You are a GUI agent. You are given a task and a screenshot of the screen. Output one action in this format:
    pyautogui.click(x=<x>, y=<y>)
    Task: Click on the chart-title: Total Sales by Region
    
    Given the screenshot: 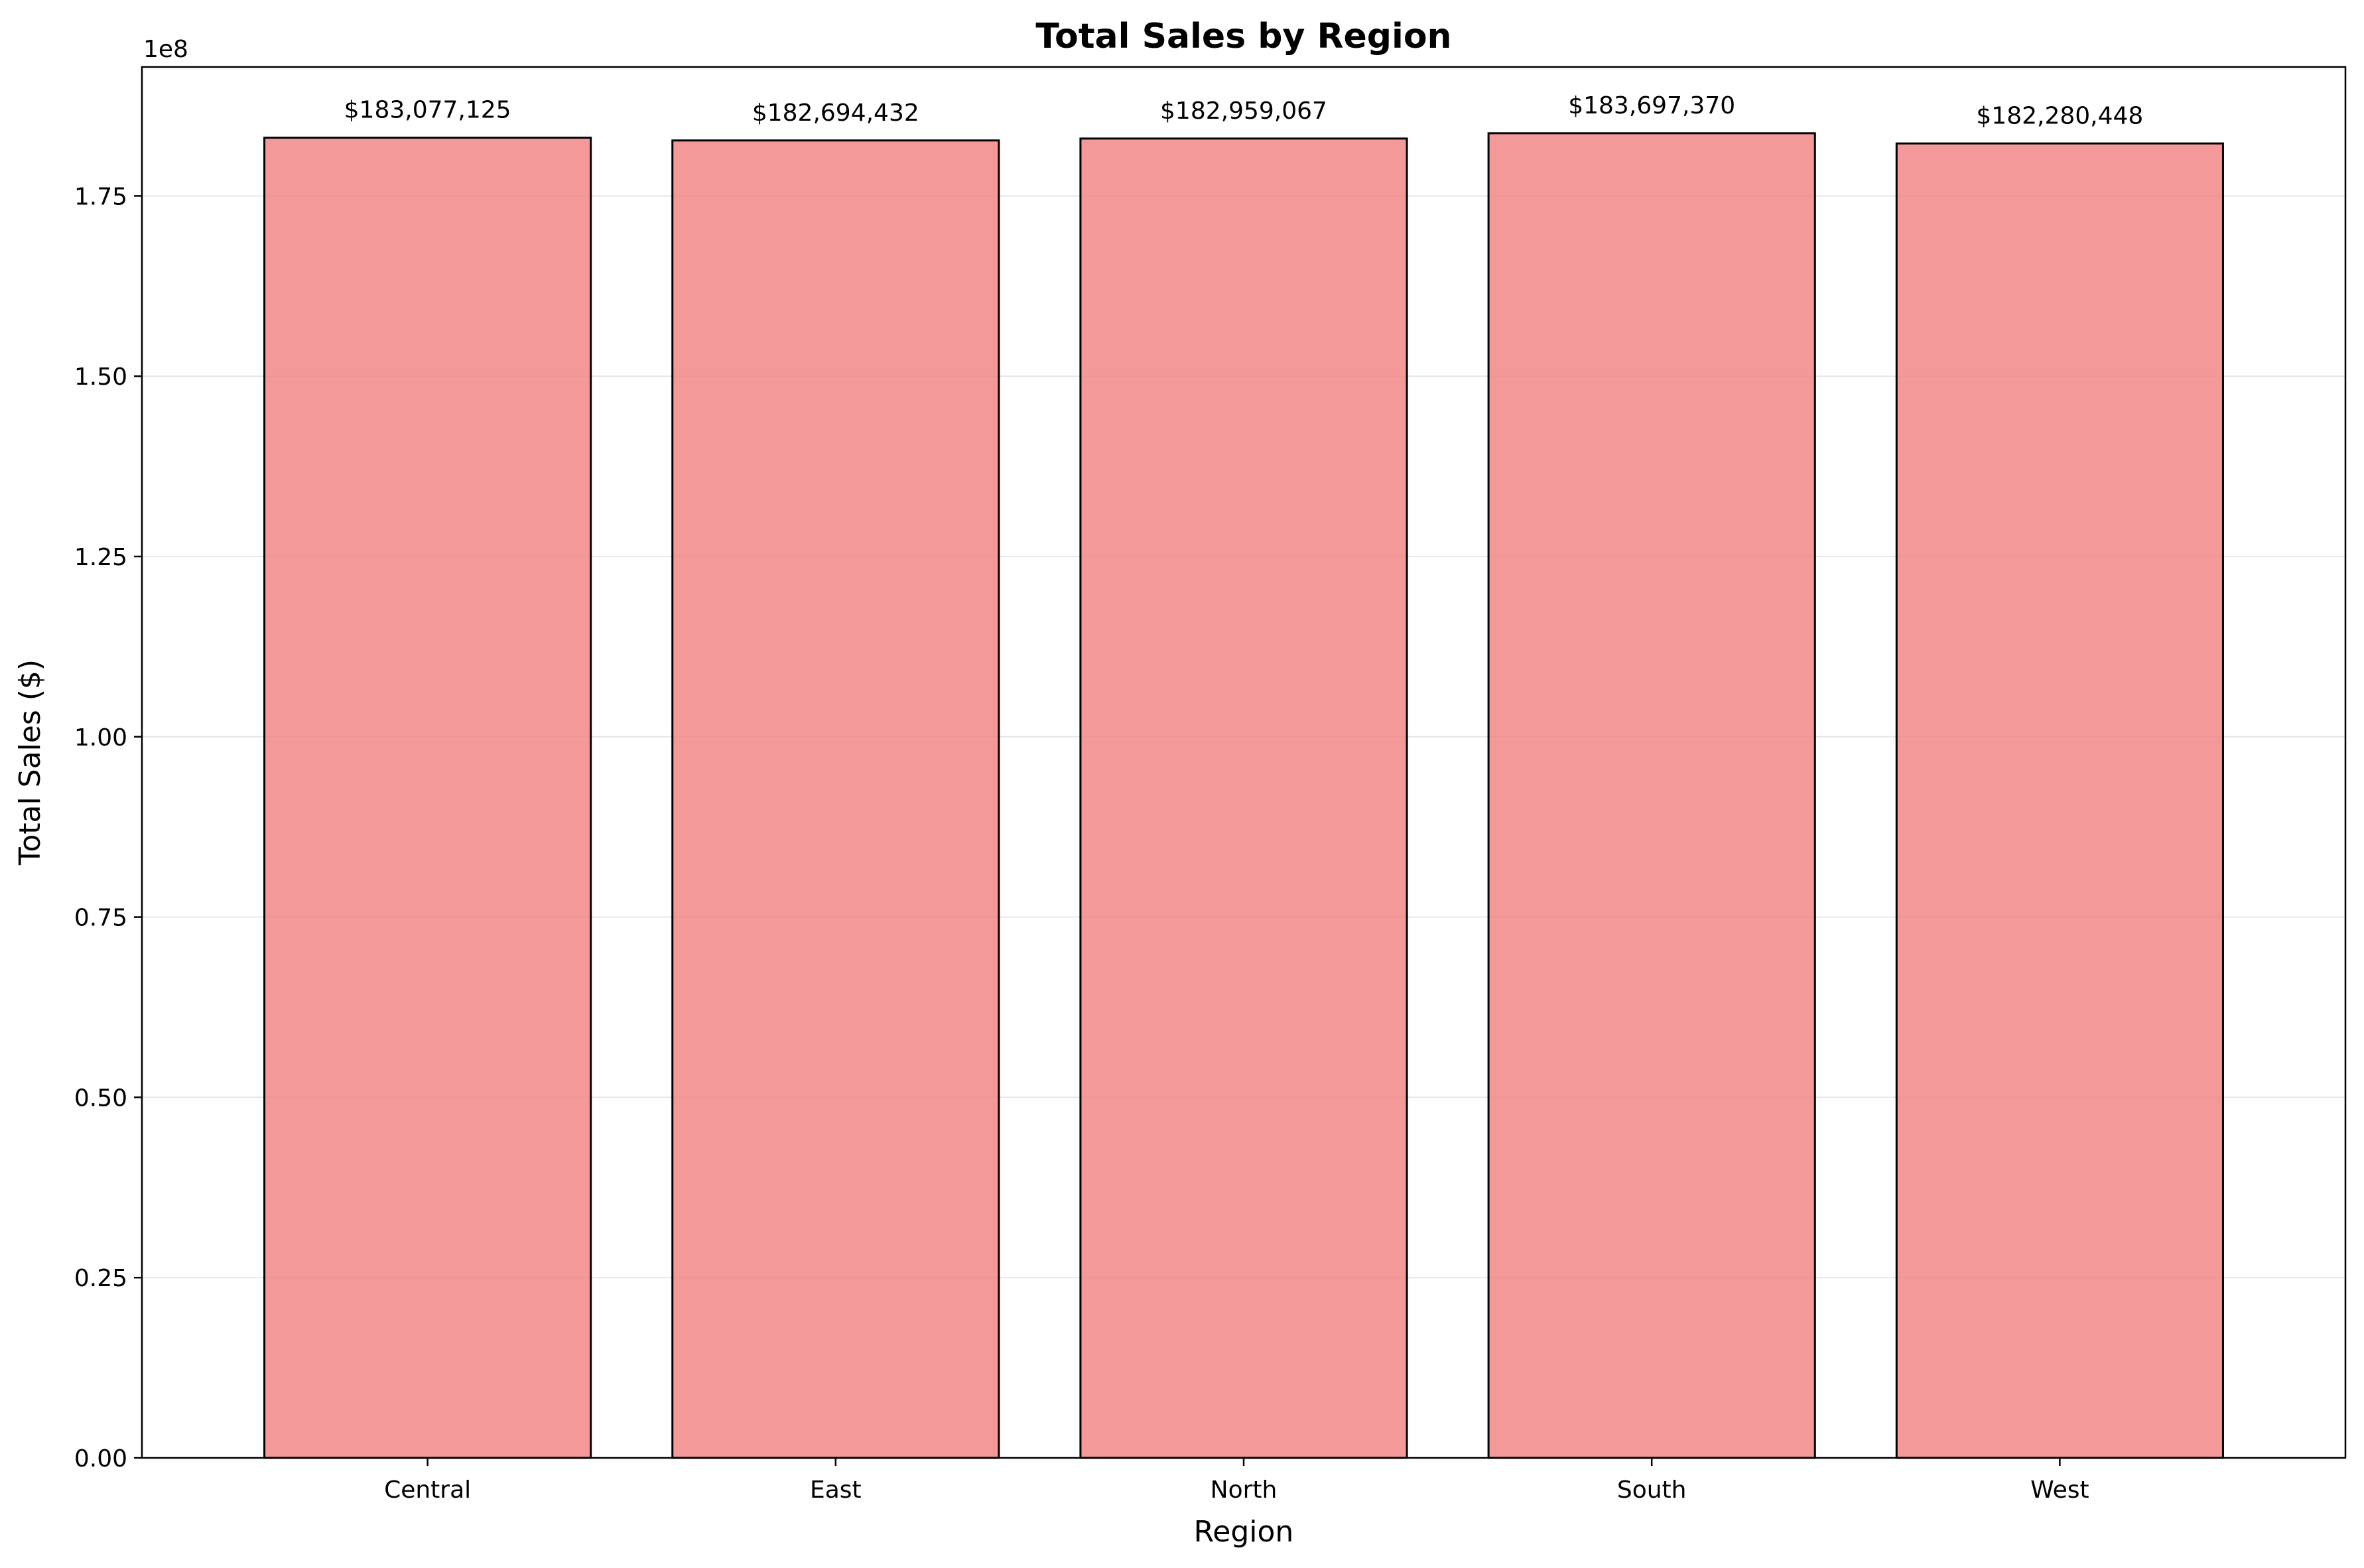 What is the action you would take?
    pyautogui.click(x=1243, y=36)
    